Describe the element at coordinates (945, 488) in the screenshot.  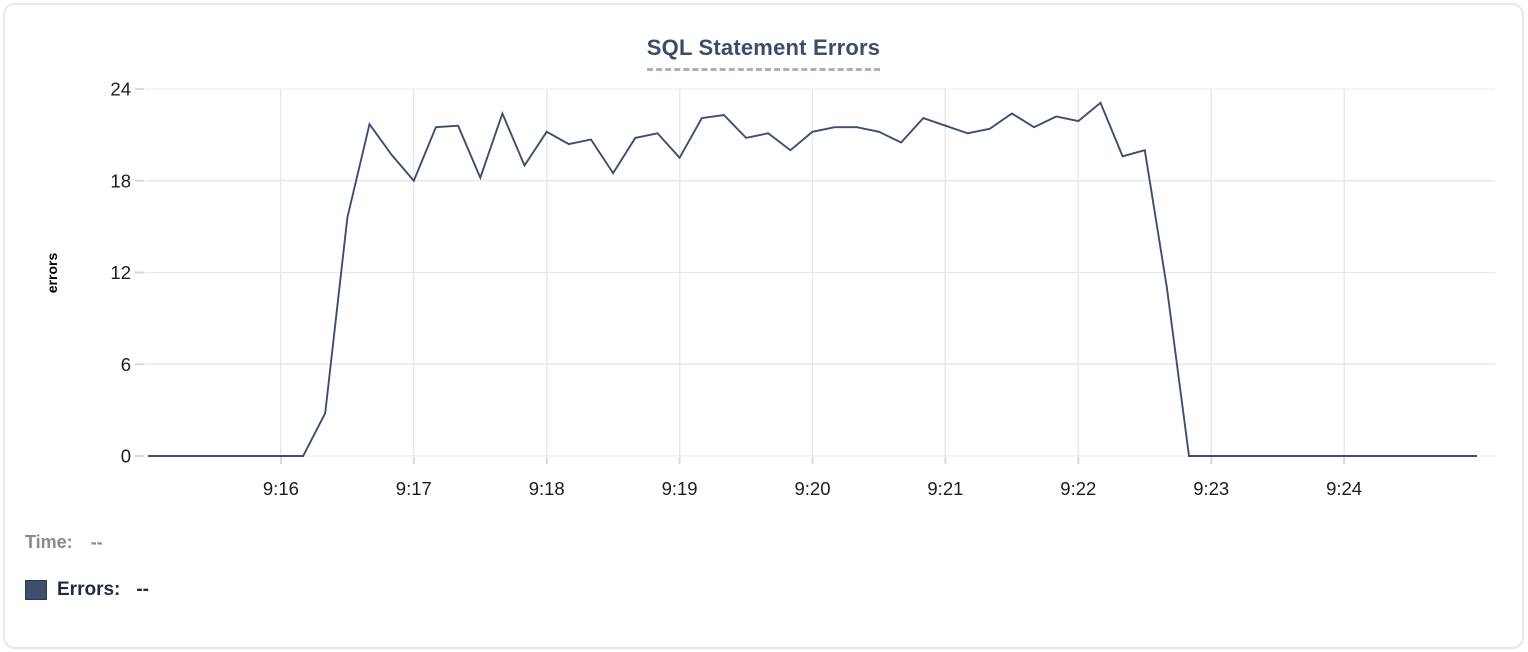
I see `x-tick-label: 9:21` at that location.